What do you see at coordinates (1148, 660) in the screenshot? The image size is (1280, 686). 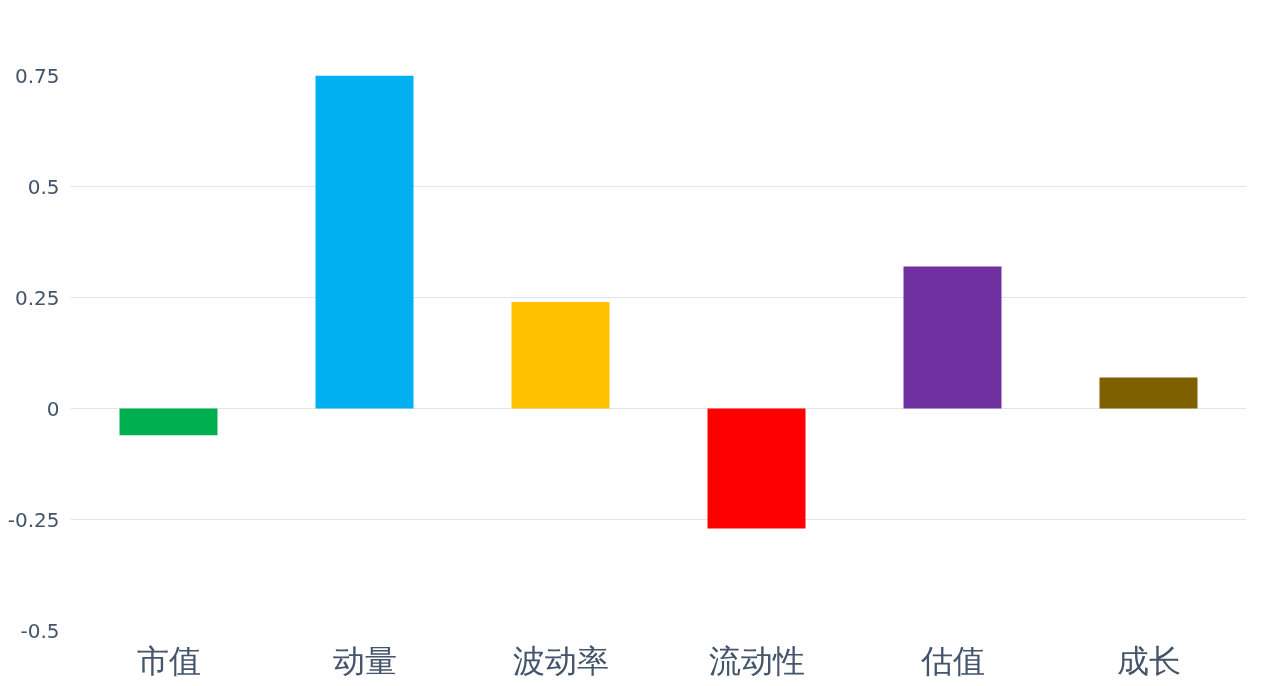 I see `x-tick-label: 成长` at bounding box center [1148, 660].